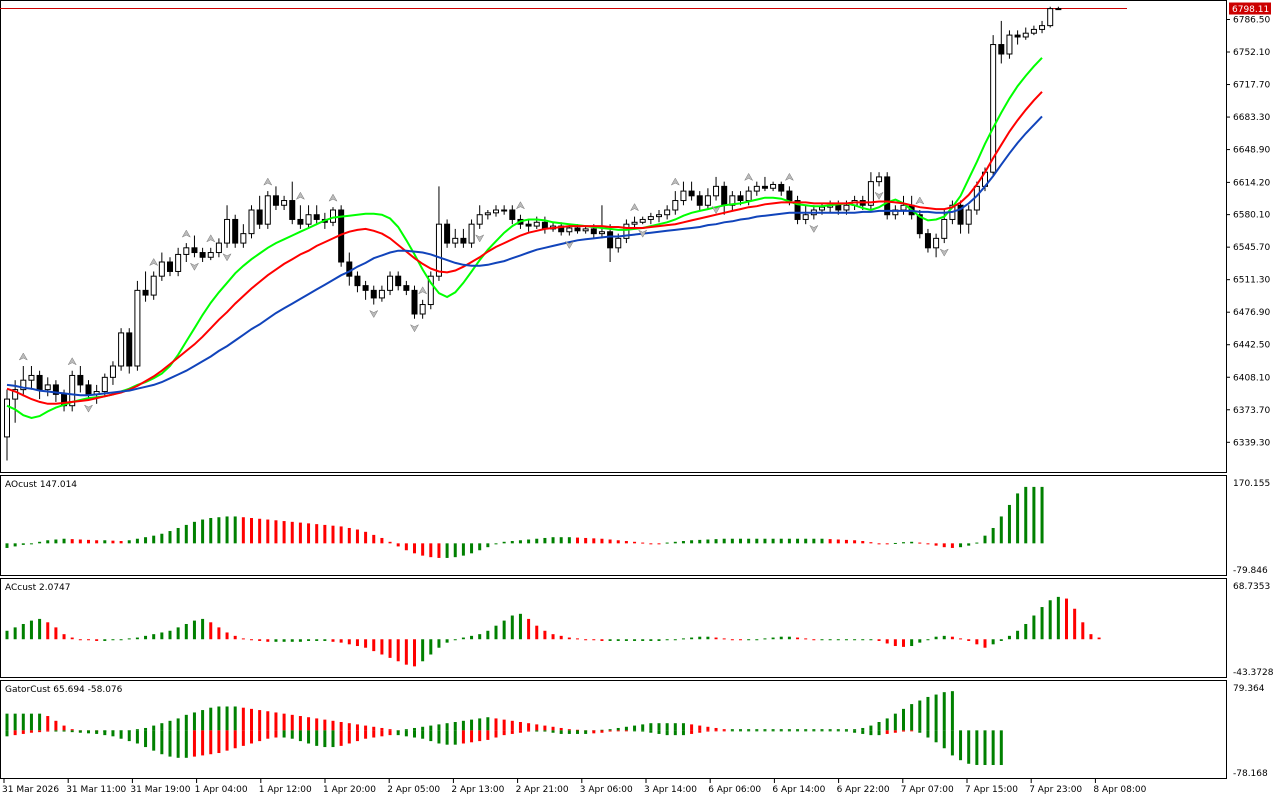  I want to click on ao-scale-top-label: 170.155, so click(1251, 484).